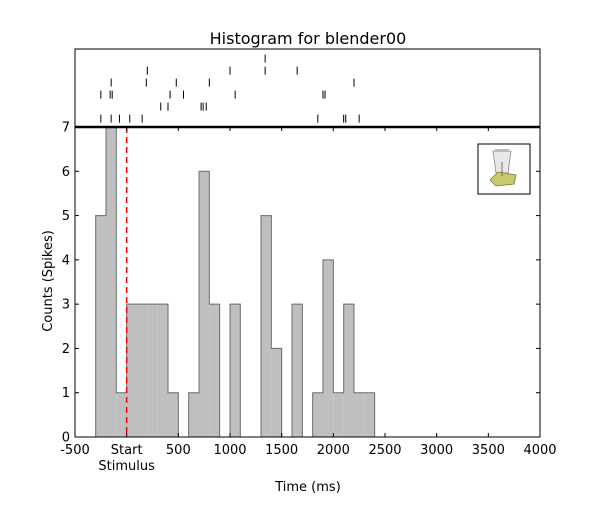  I want to click on raster-panel-frame, so click(307, 88).